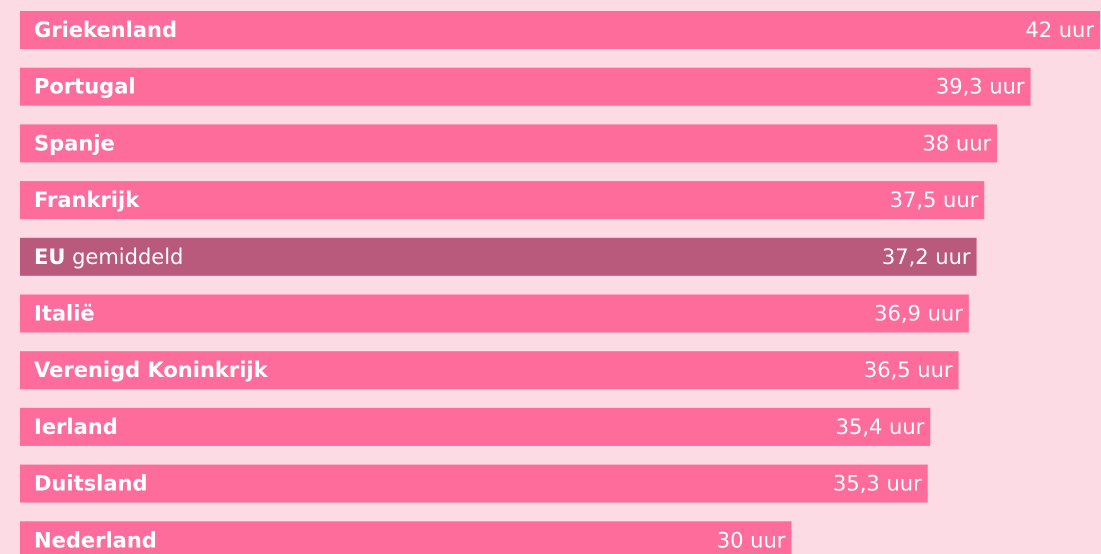 Image resolution: width=1101 pixels, height=554 pixels. I want to click on category-label: Spanje, so click(74, 143).